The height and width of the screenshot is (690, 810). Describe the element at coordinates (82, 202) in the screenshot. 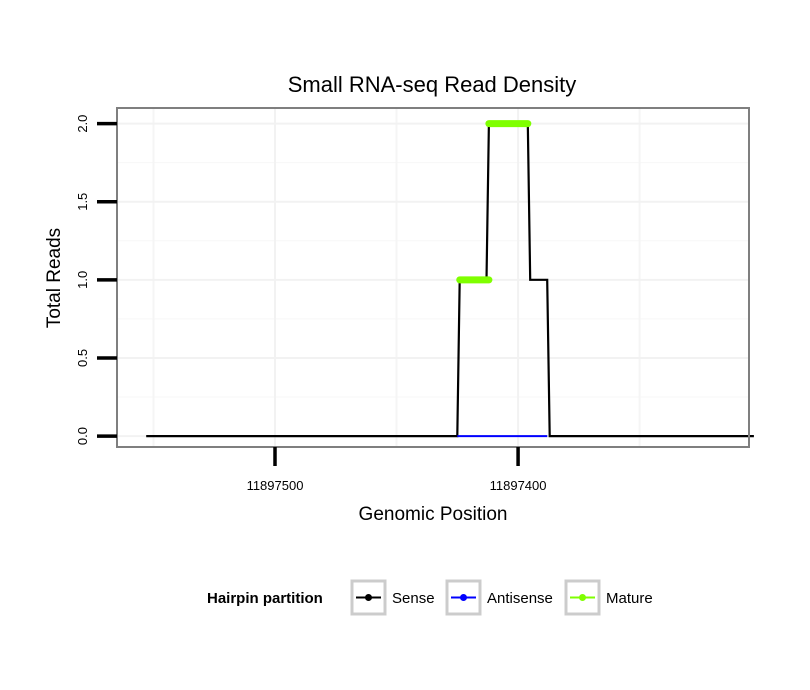

I see `y-tick-label: 1.5` at that location.